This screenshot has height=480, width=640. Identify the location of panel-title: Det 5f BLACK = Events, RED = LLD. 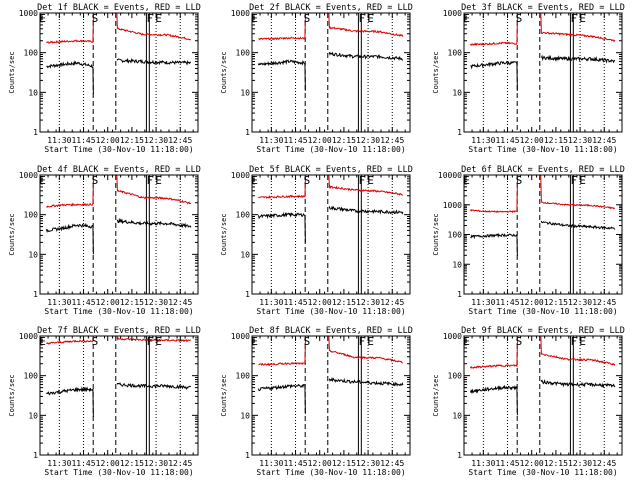
(331, 170).